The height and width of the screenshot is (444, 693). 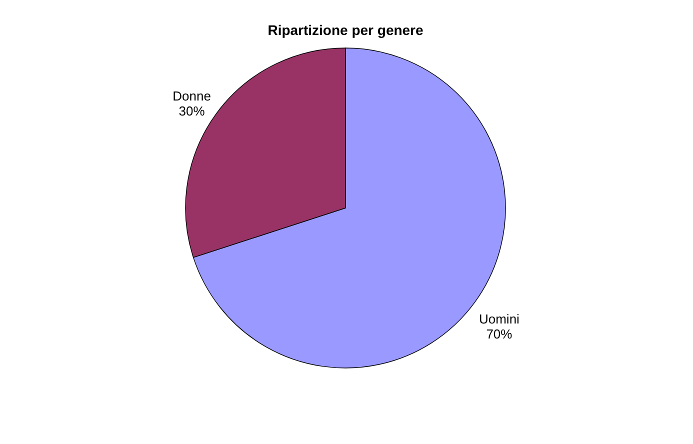 What do you see at coordinates (499, 334) in the screenshot?
I see `data-label: 70%` at bounding box center [499, 334].